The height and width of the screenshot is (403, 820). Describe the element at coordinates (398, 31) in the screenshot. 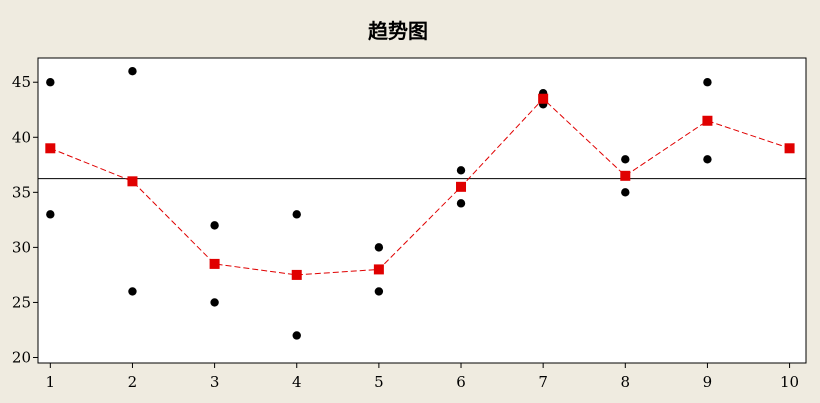

I see `chart-title: 趋势图` at that location.